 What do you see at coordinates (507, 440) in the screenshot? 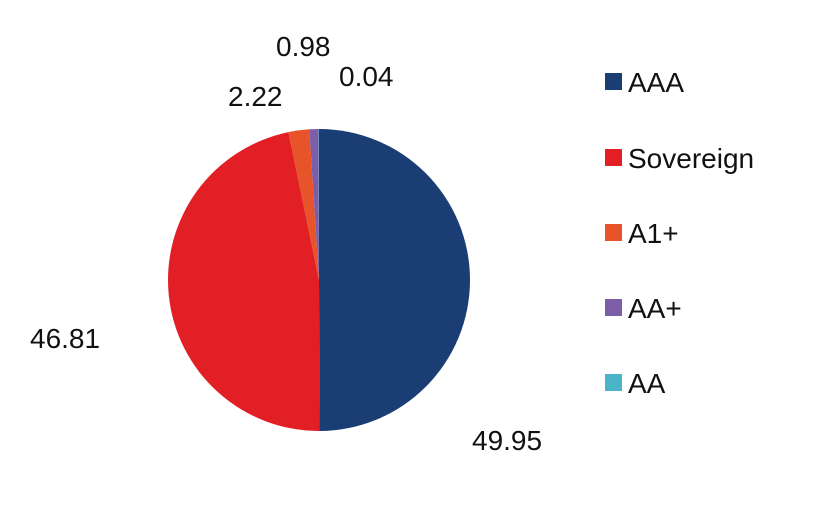
I see `data-label-aaa: 49.95` at bounding box center [507, 440].